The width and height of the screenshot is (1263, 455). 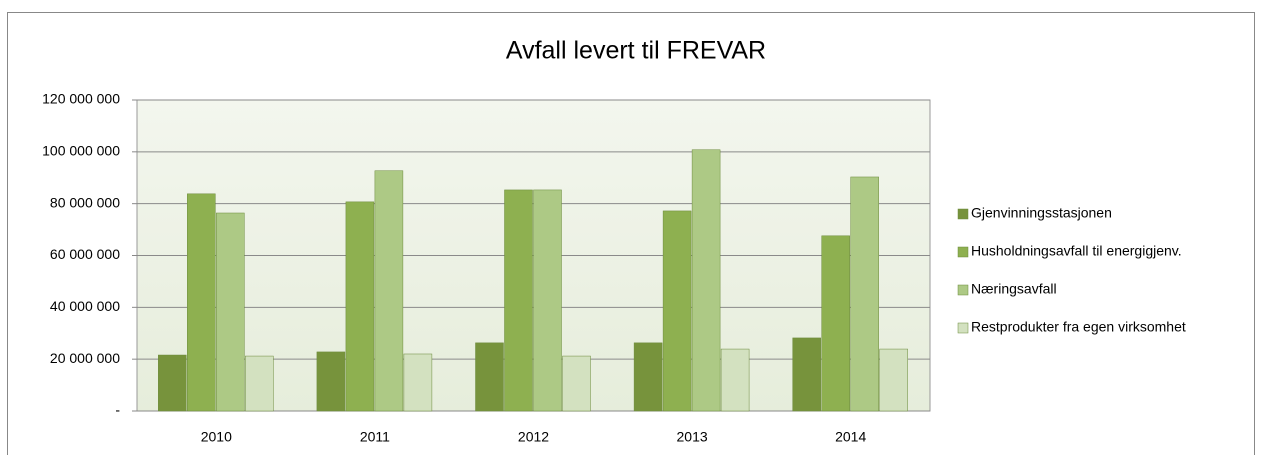 I want to click on x-tick-label: 2013, so click(x=692, y=437).